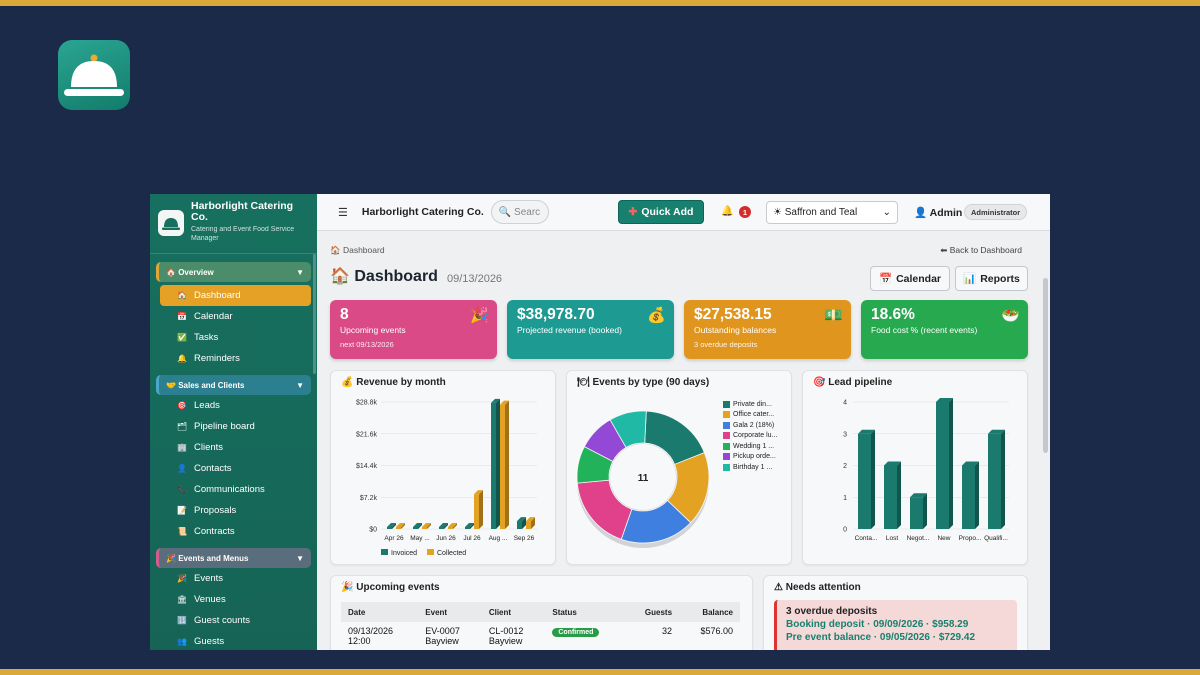 The image size is (1200, 675). Describe the element at coordinates (442, 631) in the screenshot. I see `event-id: EV-0007` at that location.